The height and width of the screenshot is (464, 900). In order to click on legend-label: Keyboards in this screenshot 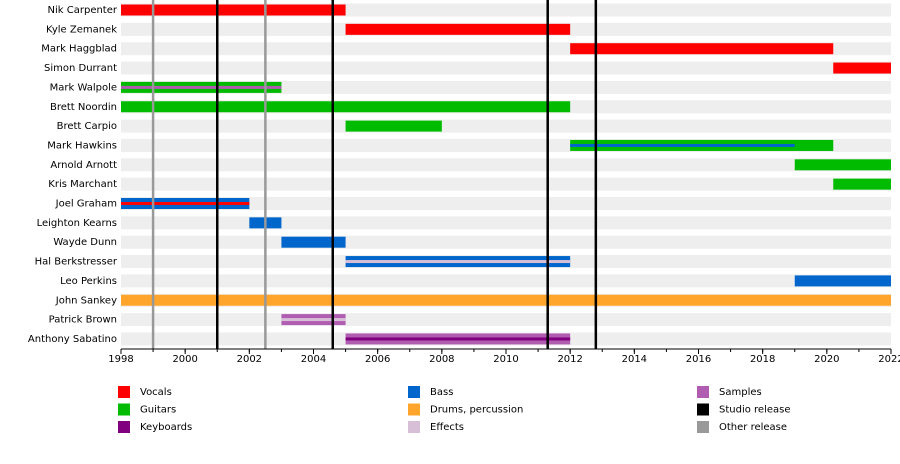, I will do `click(166, 427)`.